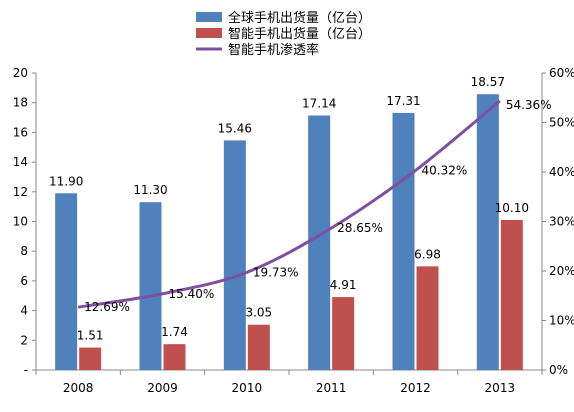 The height and width of the screenshot is (412, 574). I want to click on bar-data-label: 18.57, so click(488, 82).